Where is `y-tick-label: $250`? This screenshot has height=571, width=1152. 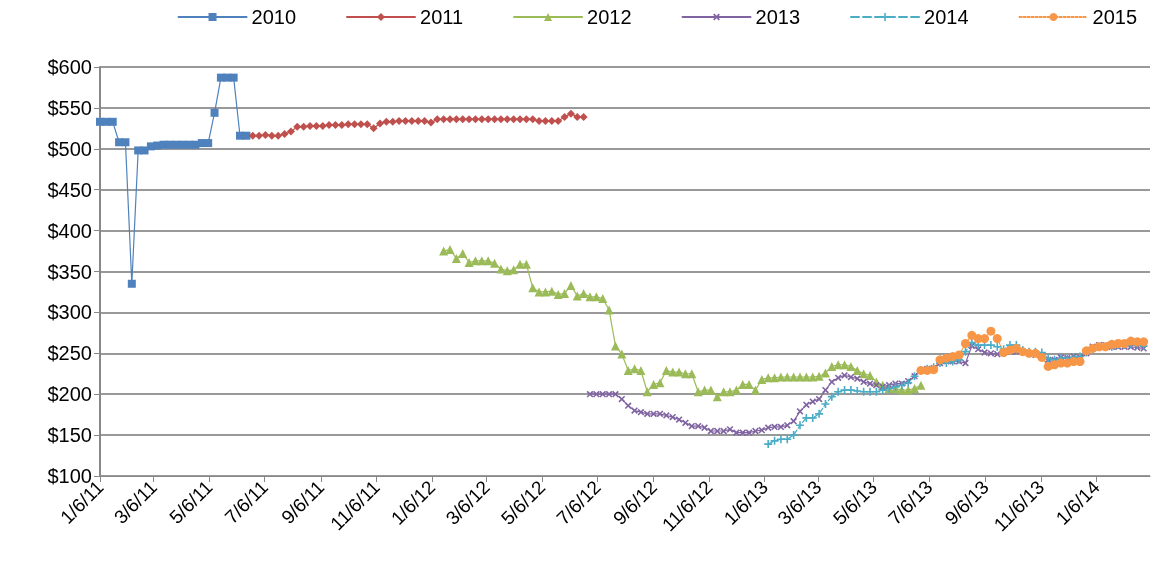 y-tick-label: $250 is located at coordinates (69, 353).